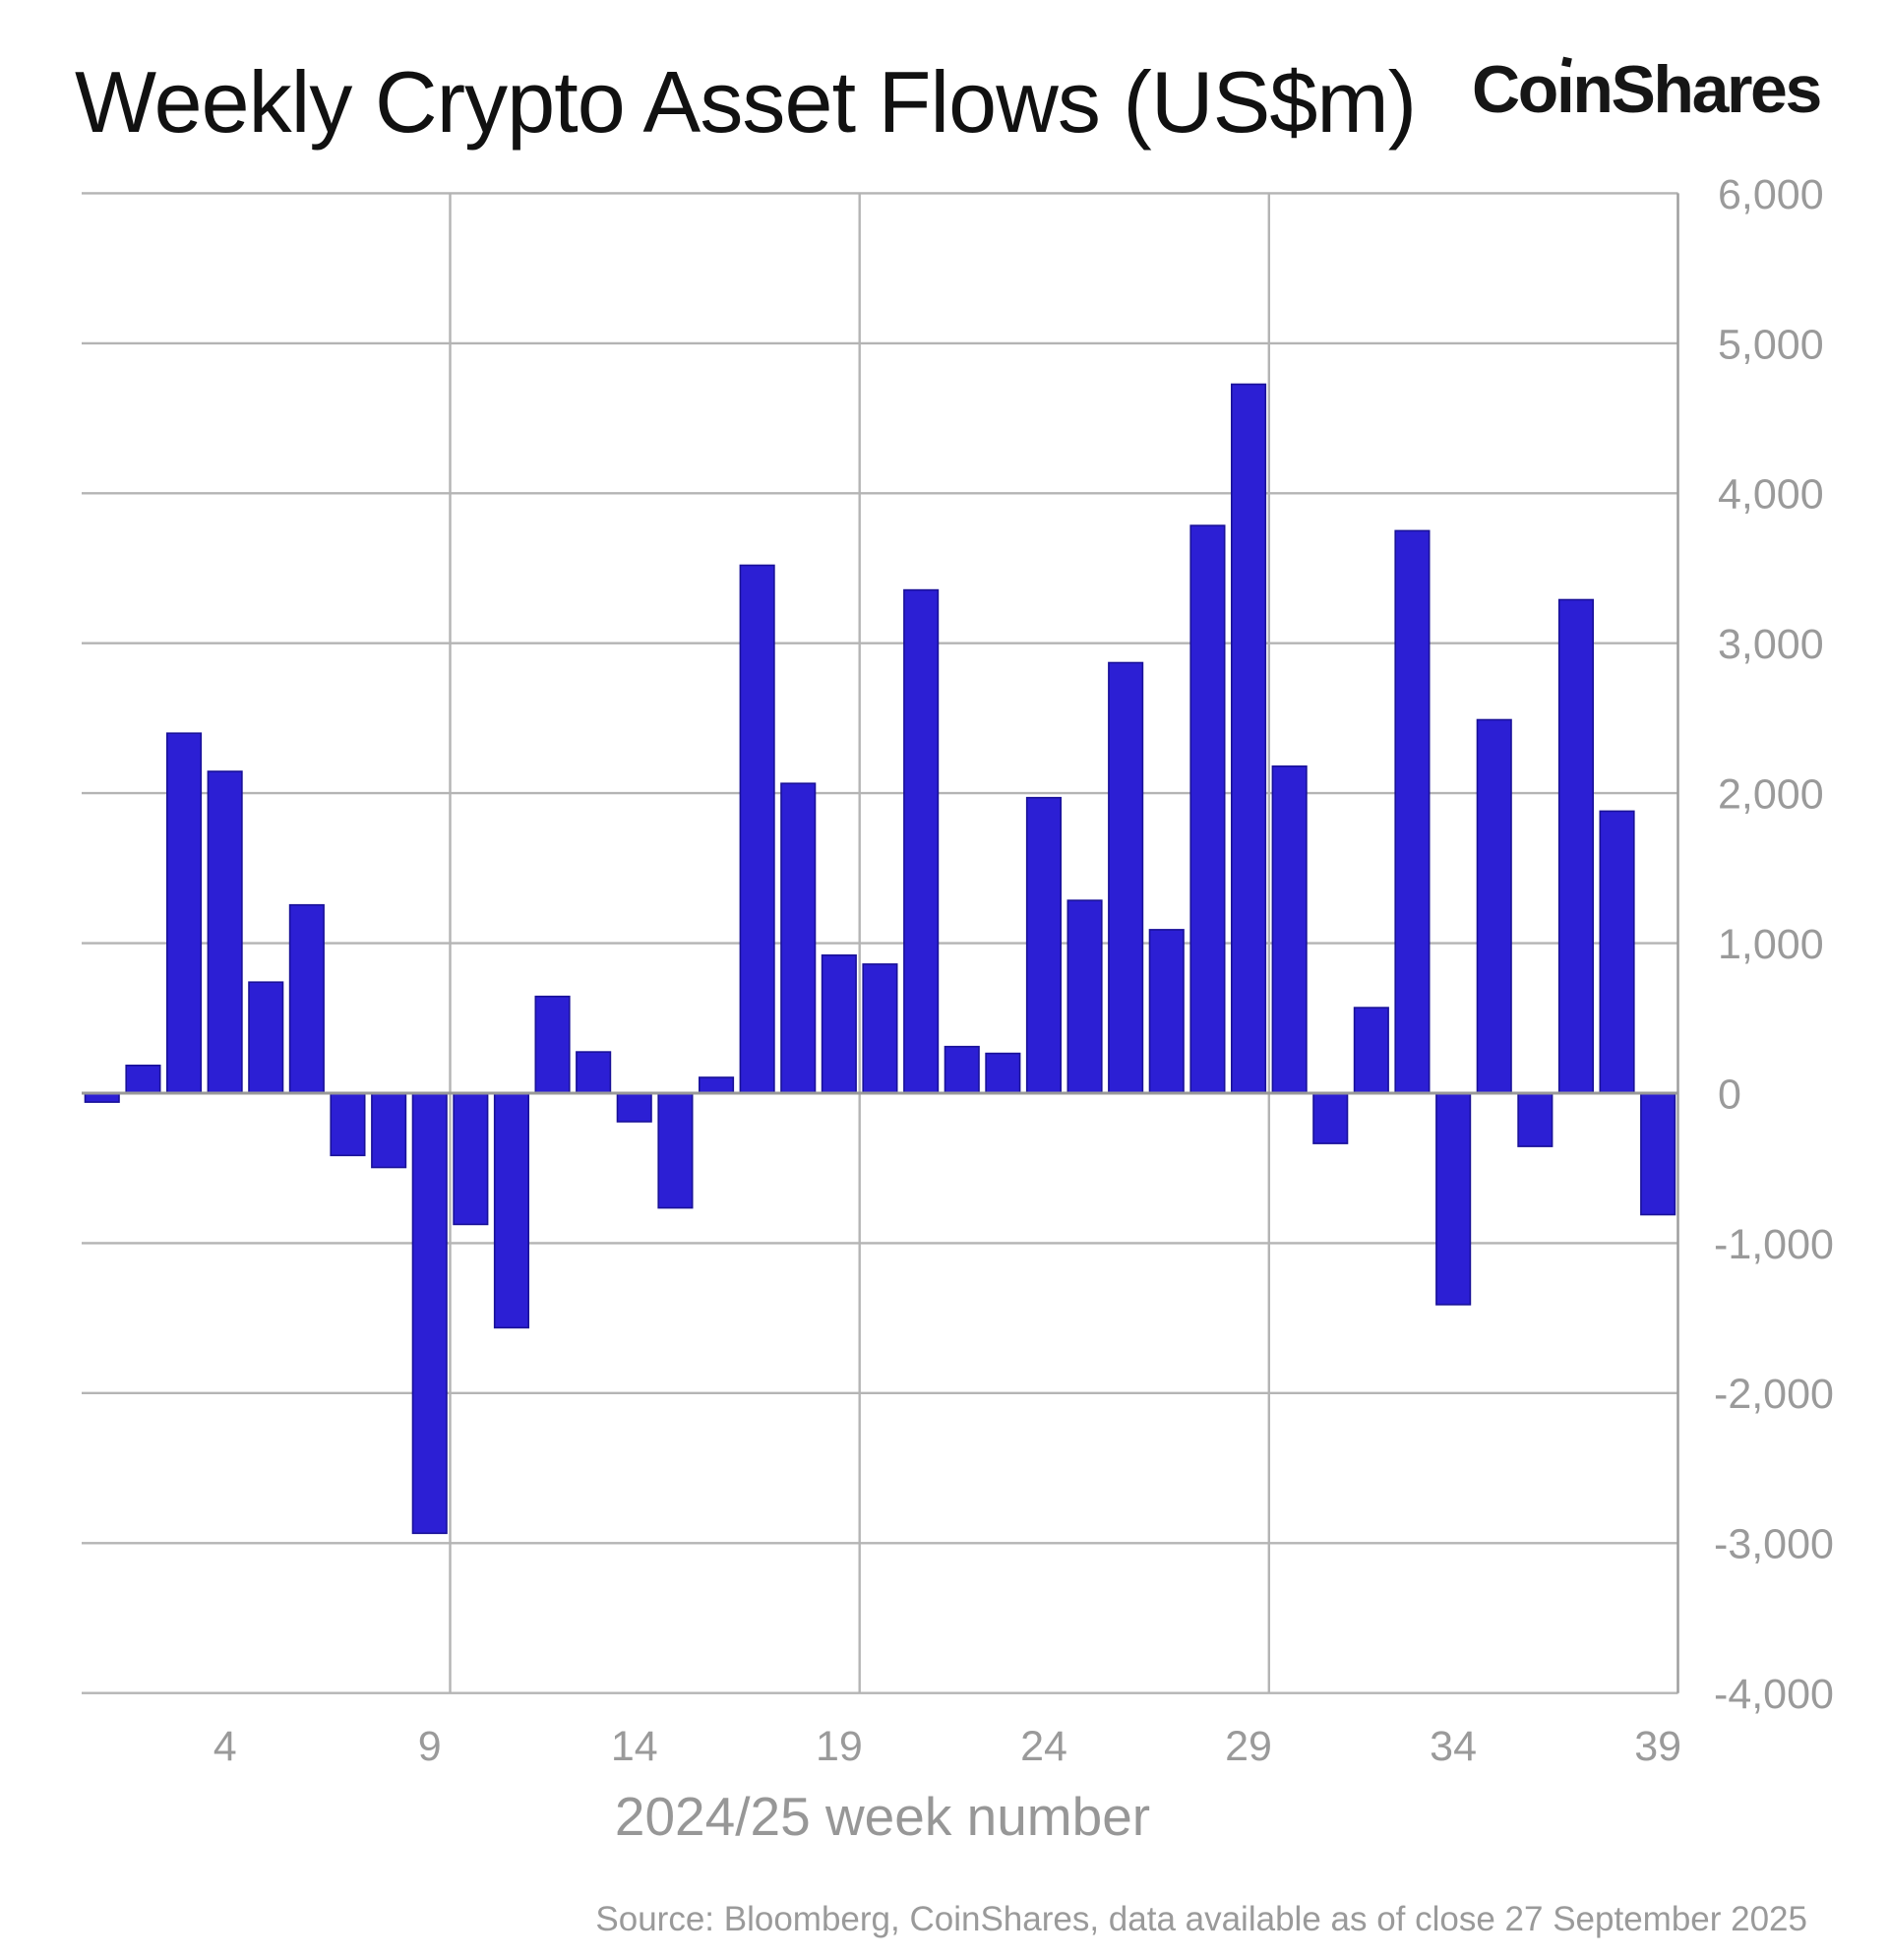 The image size is (1889, 1960). What do you see at coordinates (1771, 344) in the screenshot?
I see `svg-text: 5,000` at bounding box center [1771, 344].